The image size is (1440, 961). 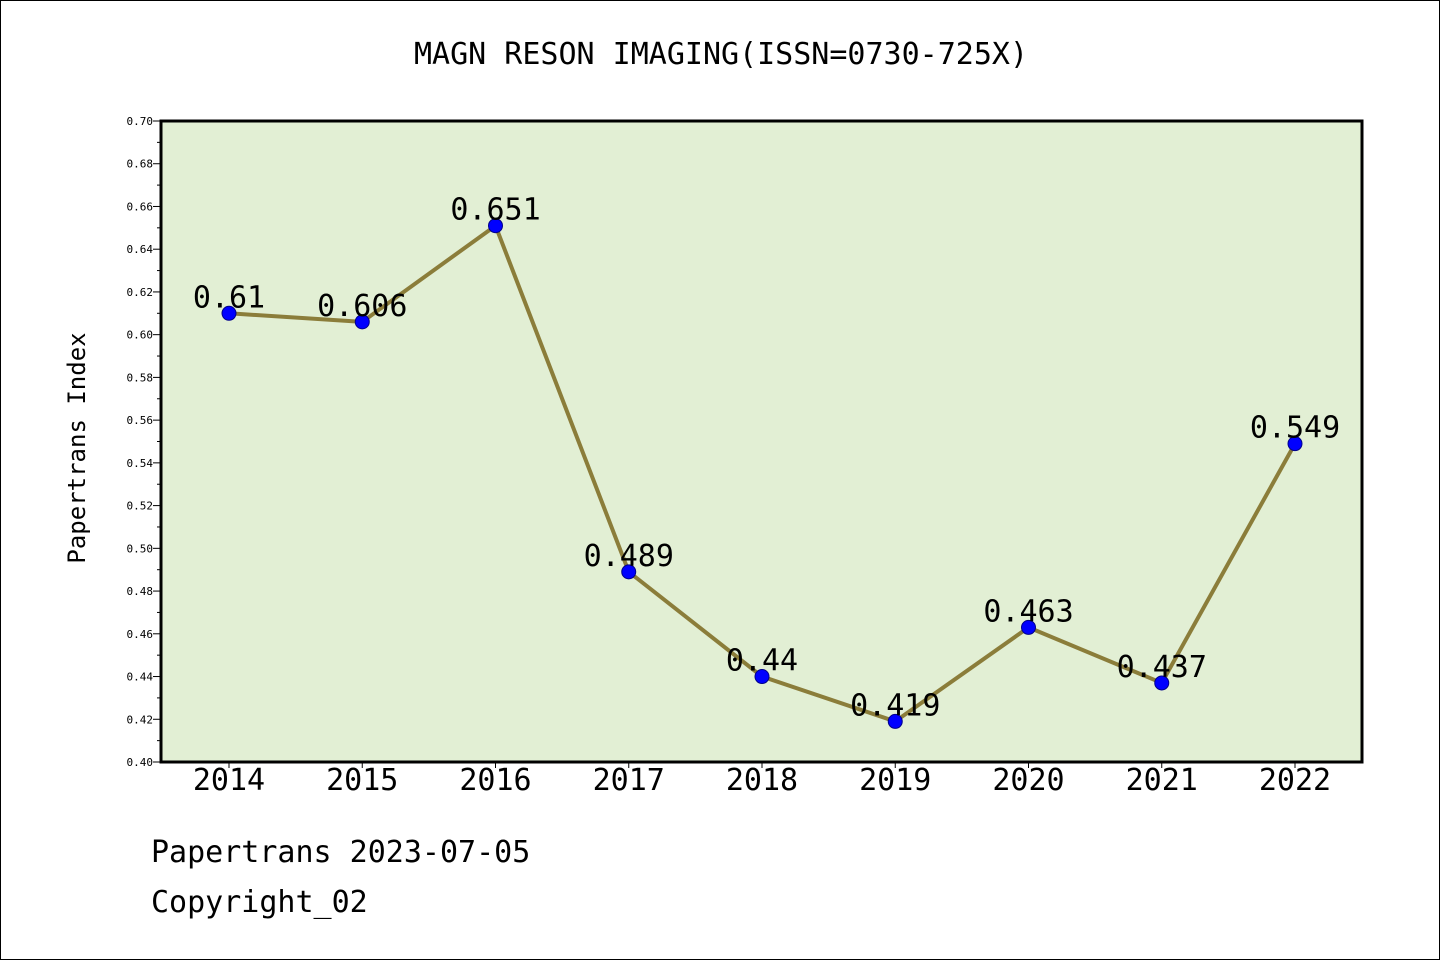 What do you see at coordinates (495, 210) in the screenshot?
I see `data-label: 0.651` at bounding box center [495, 210].